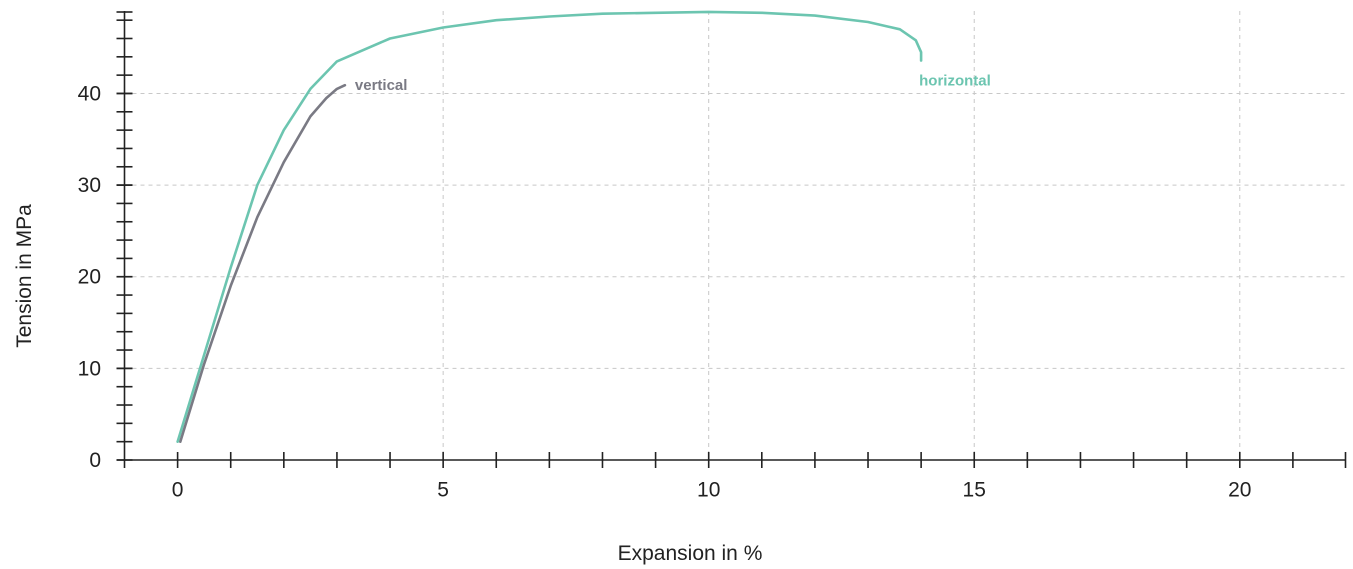 Image resolution: width=1353 pixels, height=569 pixels. Describe the element at coordinates (24, 276) in the screenshot. I see `y-axis-title: Tension in MPa` at that location.